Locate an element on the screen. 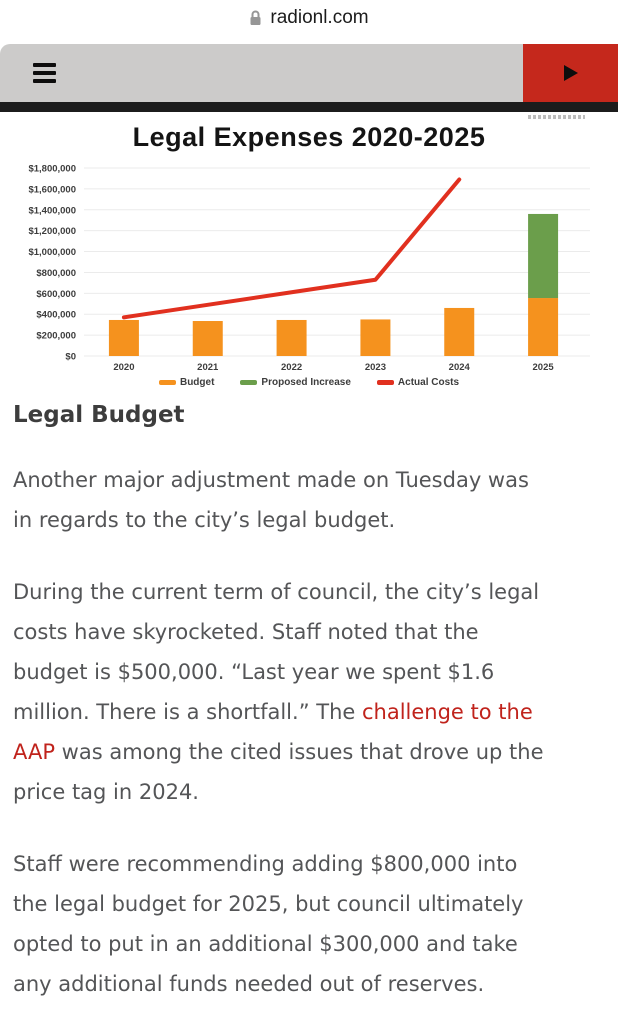 This screenshot has height=1024, width=618. bar-proposed-increase-2025 is located at coordinates (543, 256).